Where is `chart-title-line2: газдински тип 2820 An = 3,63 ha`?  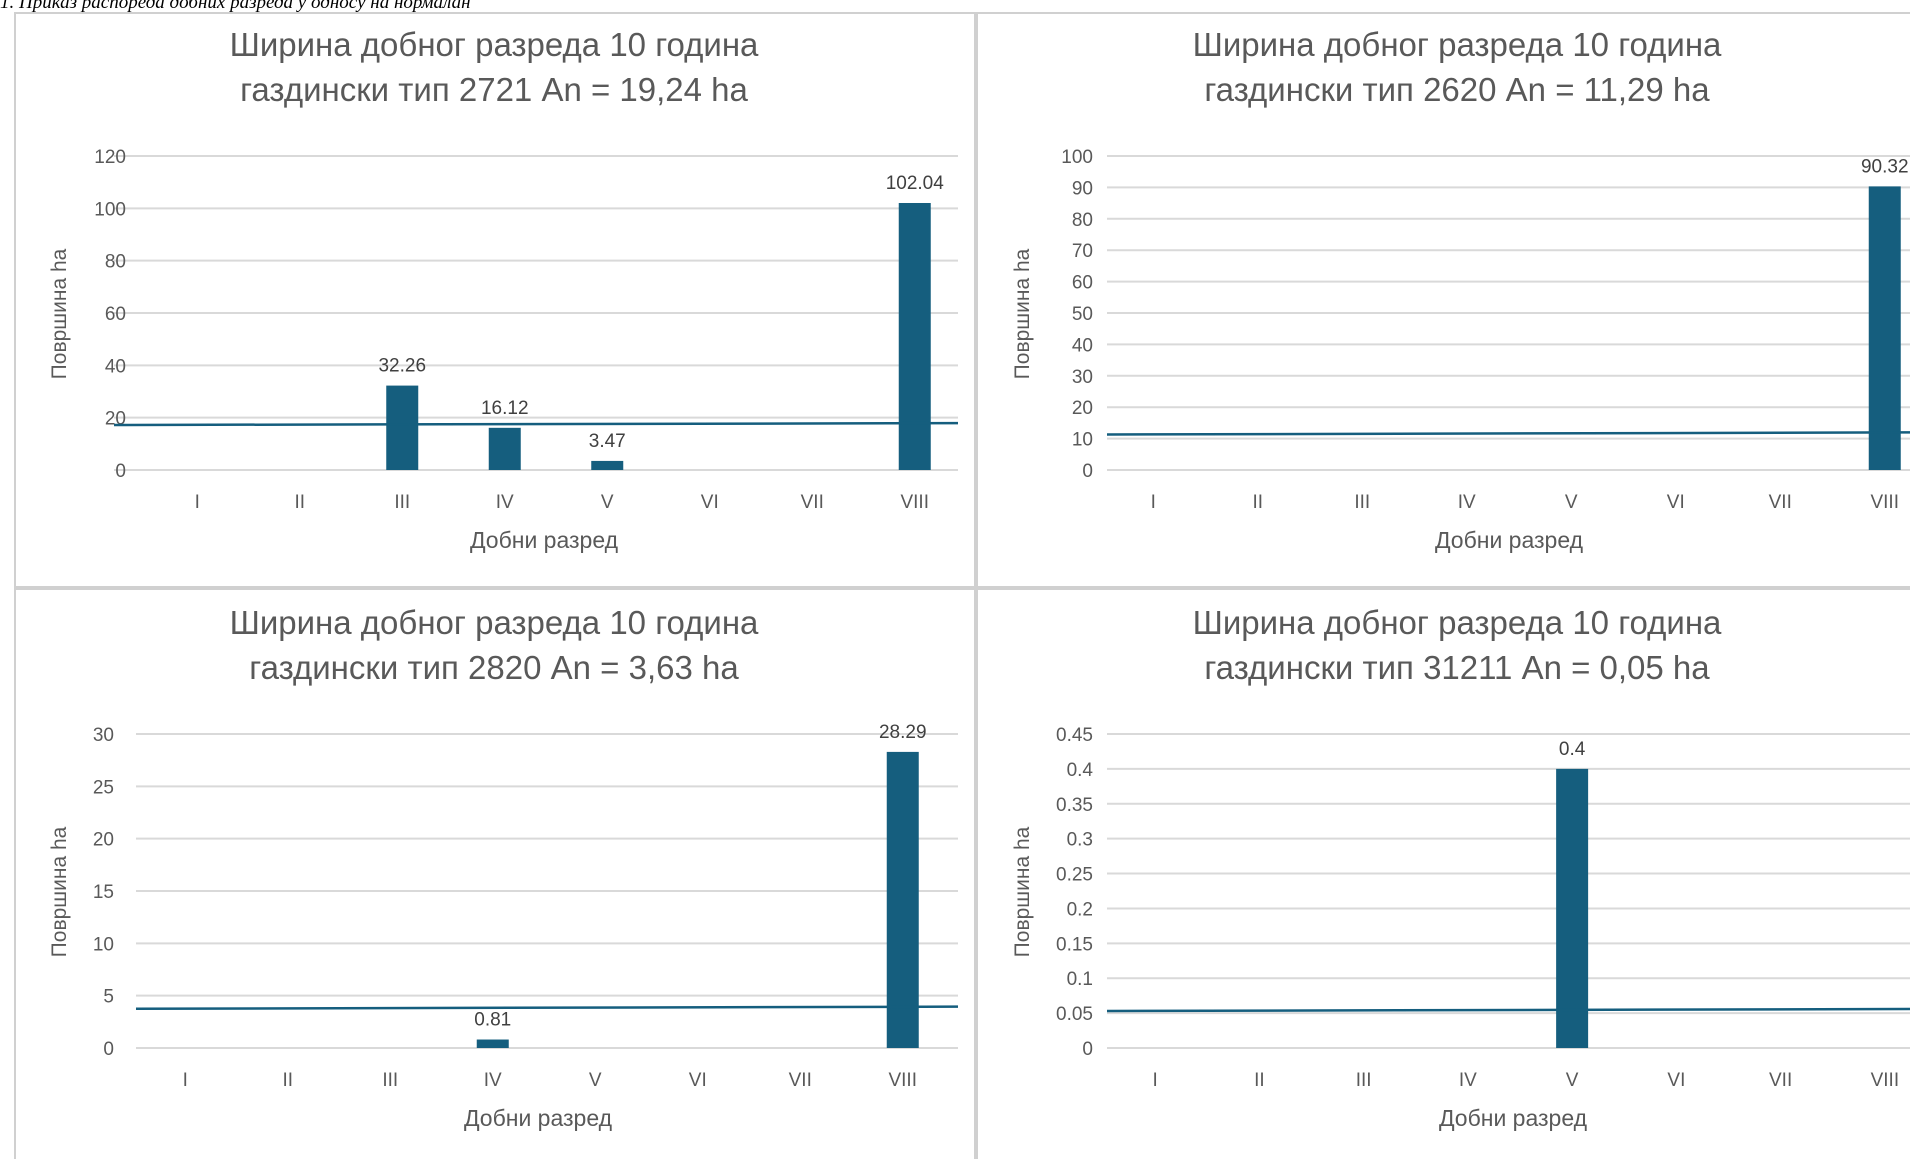 chart-title-line2: газдински тип 2820 An = 3,63 ha is located at coordinates (494, 667).